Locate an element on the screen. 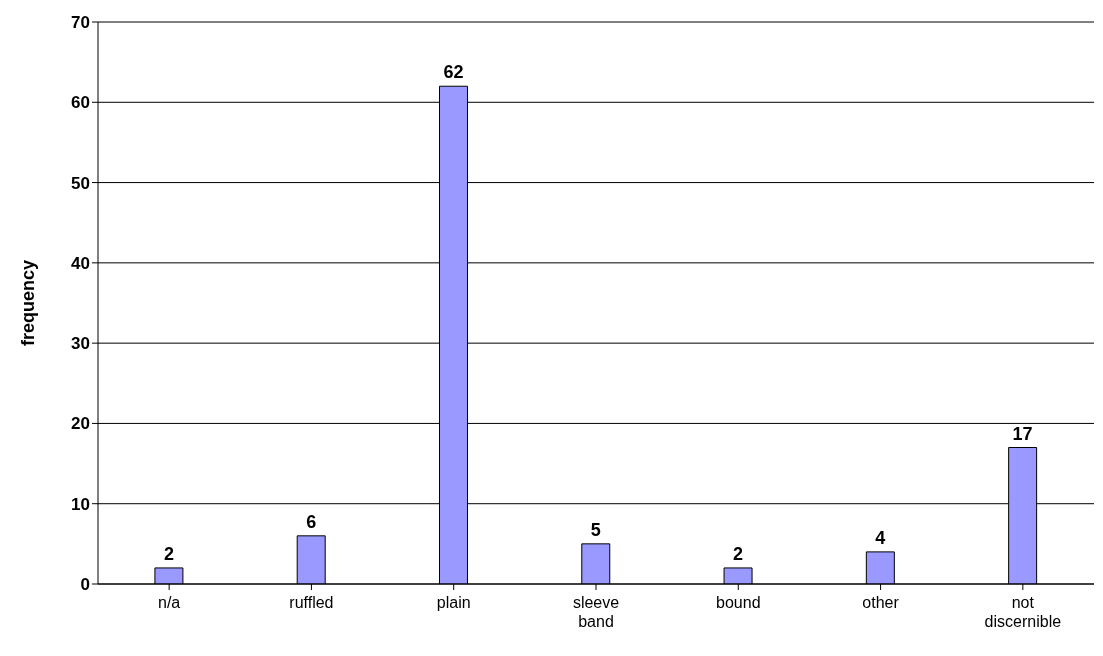  data-label: 5 is located at coordinates (595, 529).